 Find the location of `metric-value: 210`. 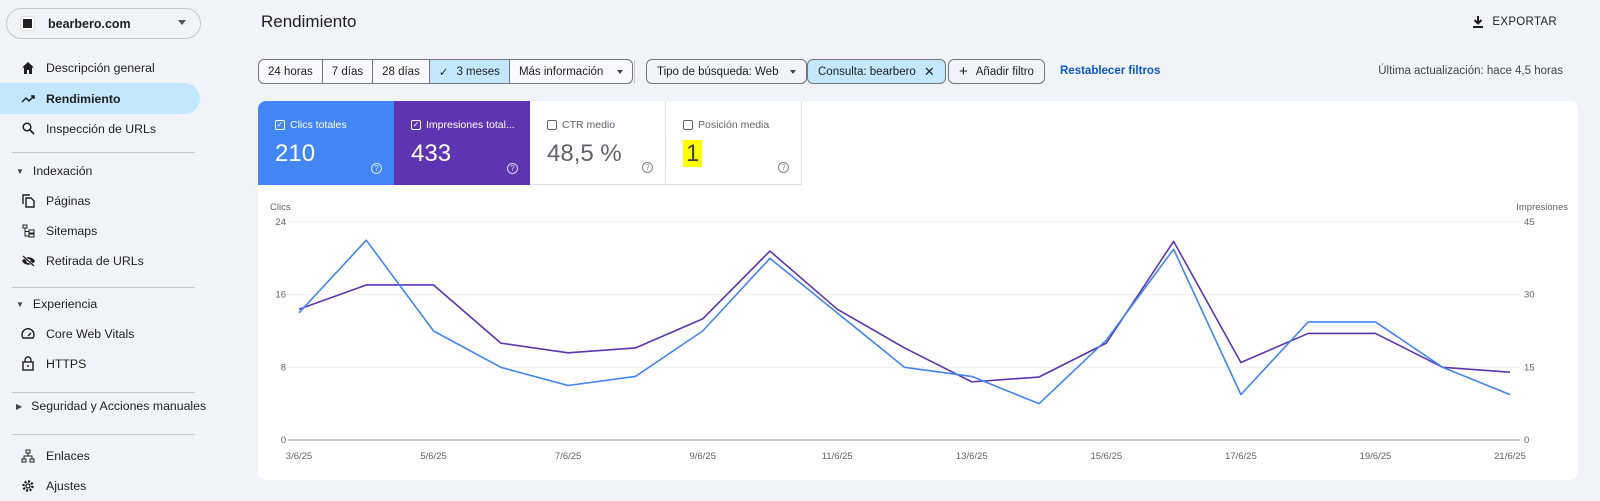

metric-value: 210 is located at coordinates (295, 153).